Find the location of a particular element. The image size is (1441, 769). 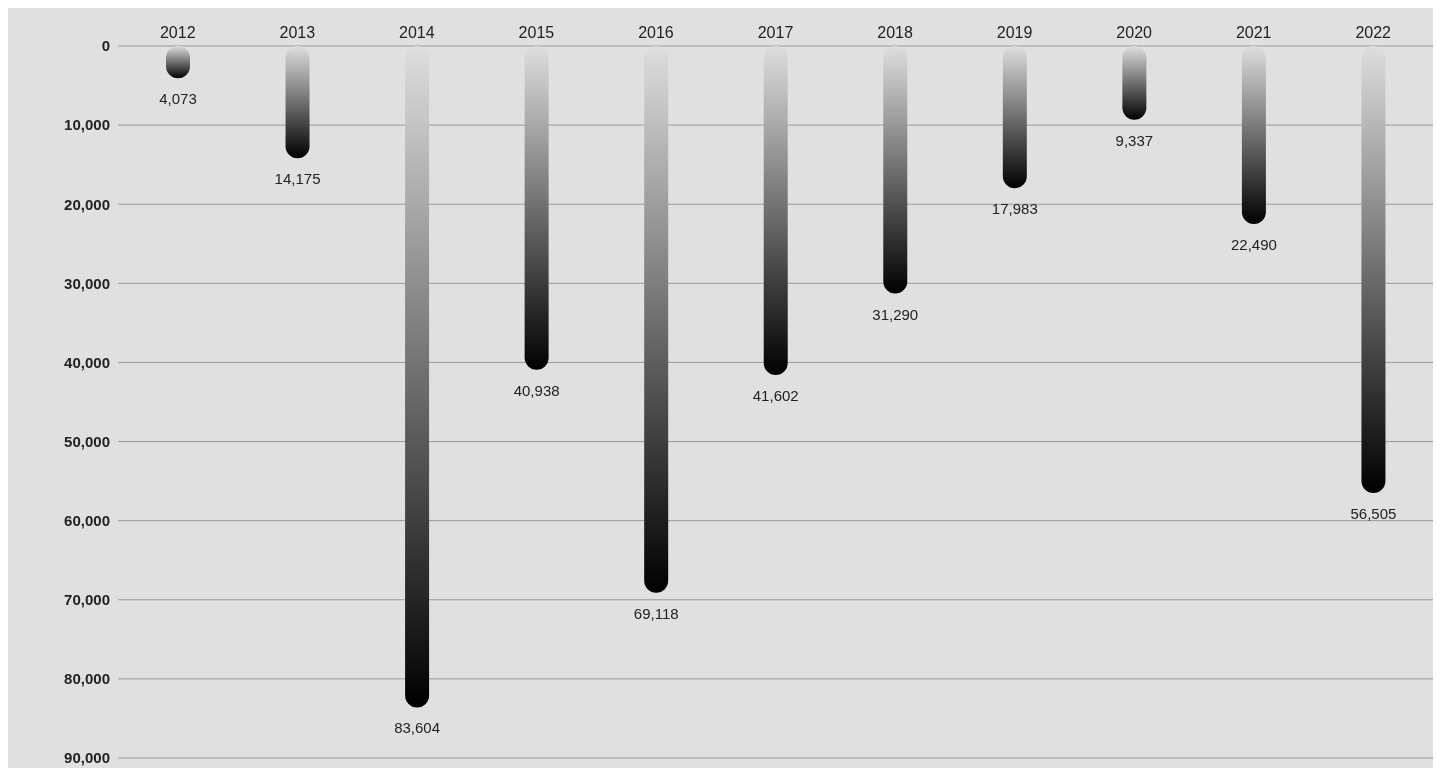

data-label: 17,983 is located at coordinates (1014, 209).